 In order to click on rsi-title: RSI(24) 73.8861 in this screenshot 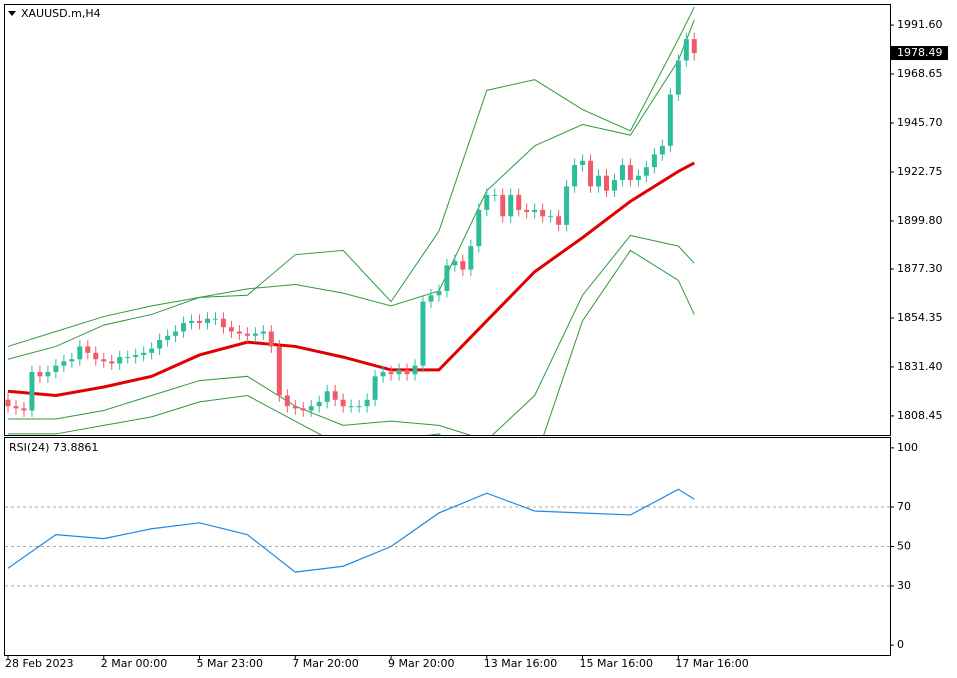, I will do `click(53, 447)`.